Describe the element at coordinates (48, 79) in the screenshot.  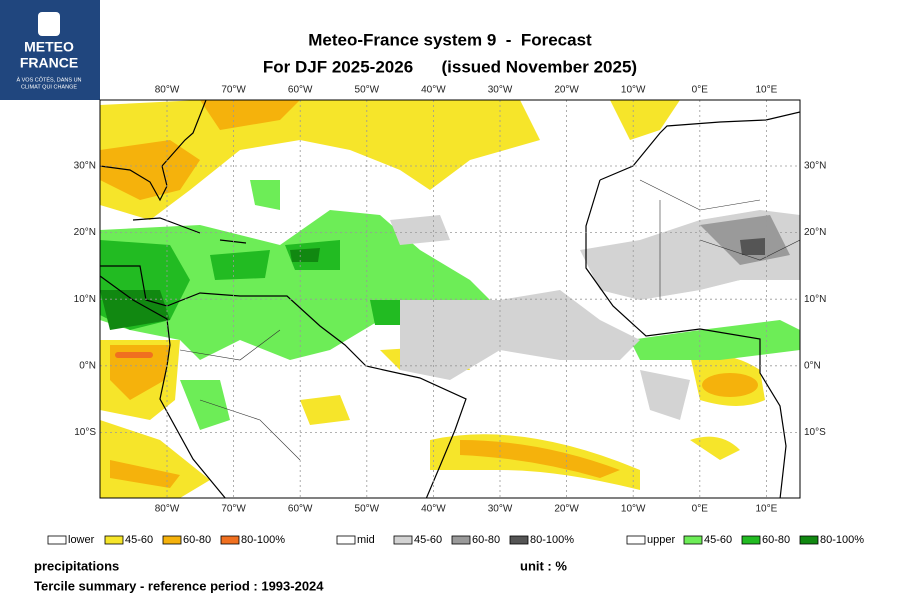
I see `logo-tagline: À VOS CÔTÉS, DANS UN` at that location.